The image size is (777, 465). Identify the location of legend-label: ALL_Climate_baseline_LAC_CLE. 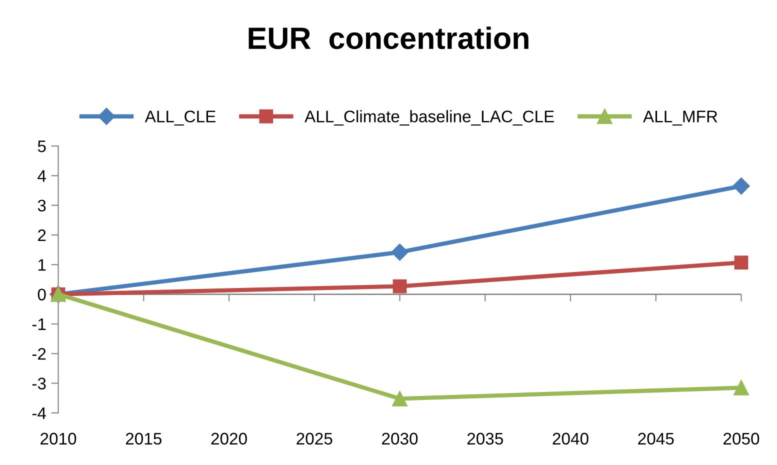
(429, 118).